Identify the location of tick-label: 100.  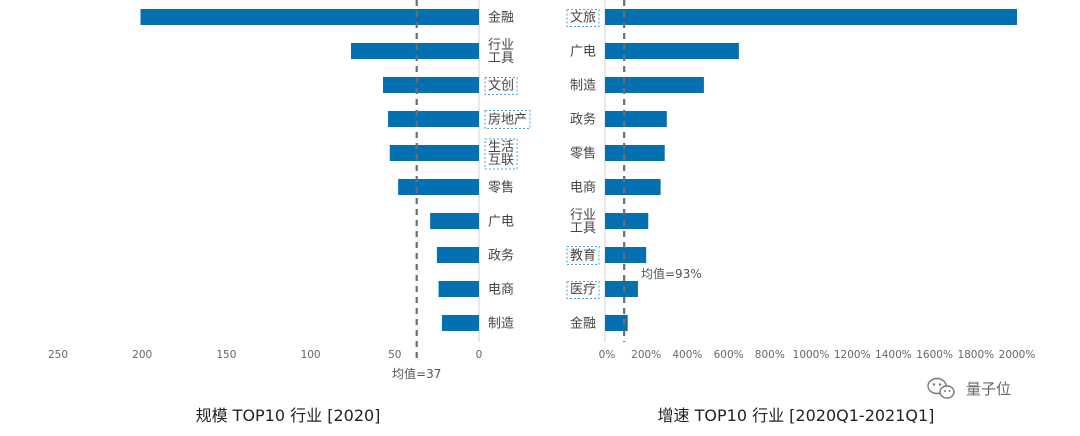
(311, 355).